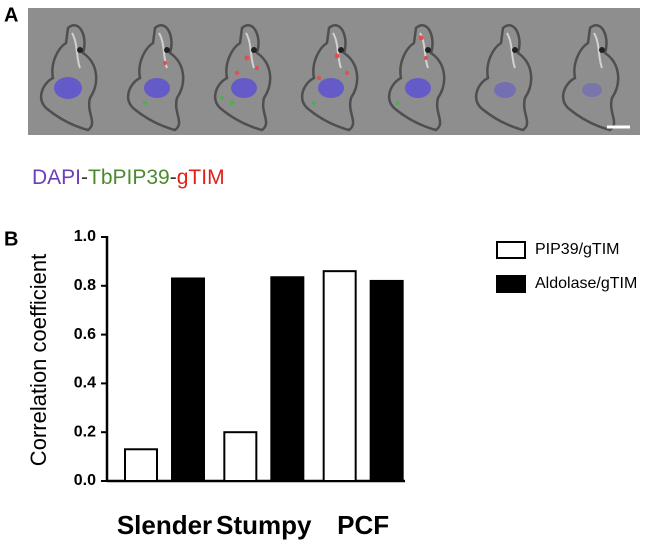 This screenshot has width=666, height=549. What do you see at coordinates (38, 360) in the screenshot?
I see `y-axis-title: Correlation coefficient` at bounding box center [38, 360].